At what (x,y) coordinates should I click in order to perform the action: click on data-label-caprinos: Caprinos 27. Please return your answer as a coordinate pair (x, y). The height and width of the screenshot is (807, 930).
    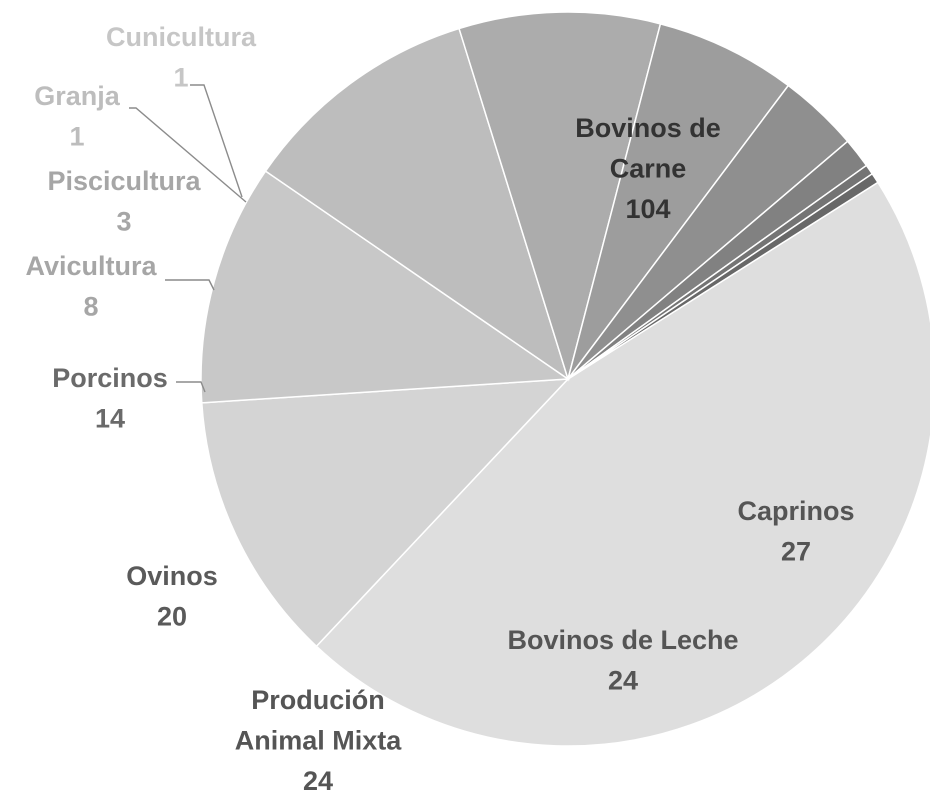
    Looking at the image, I should click on (795, 531).